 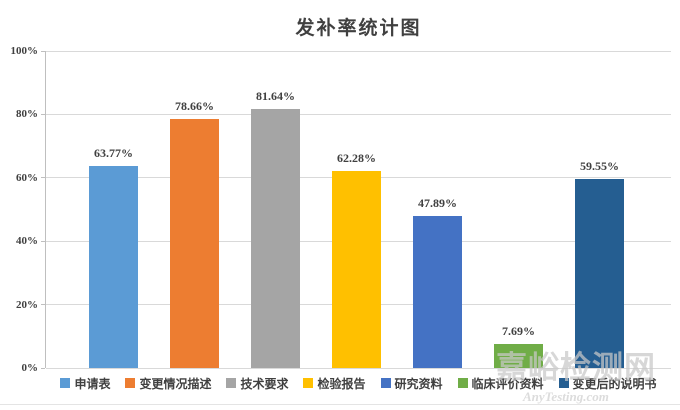 What do you see at coordinates (45, 209) in the screenshot?
I see `y-axis-line` at bounding box center [45, 209].